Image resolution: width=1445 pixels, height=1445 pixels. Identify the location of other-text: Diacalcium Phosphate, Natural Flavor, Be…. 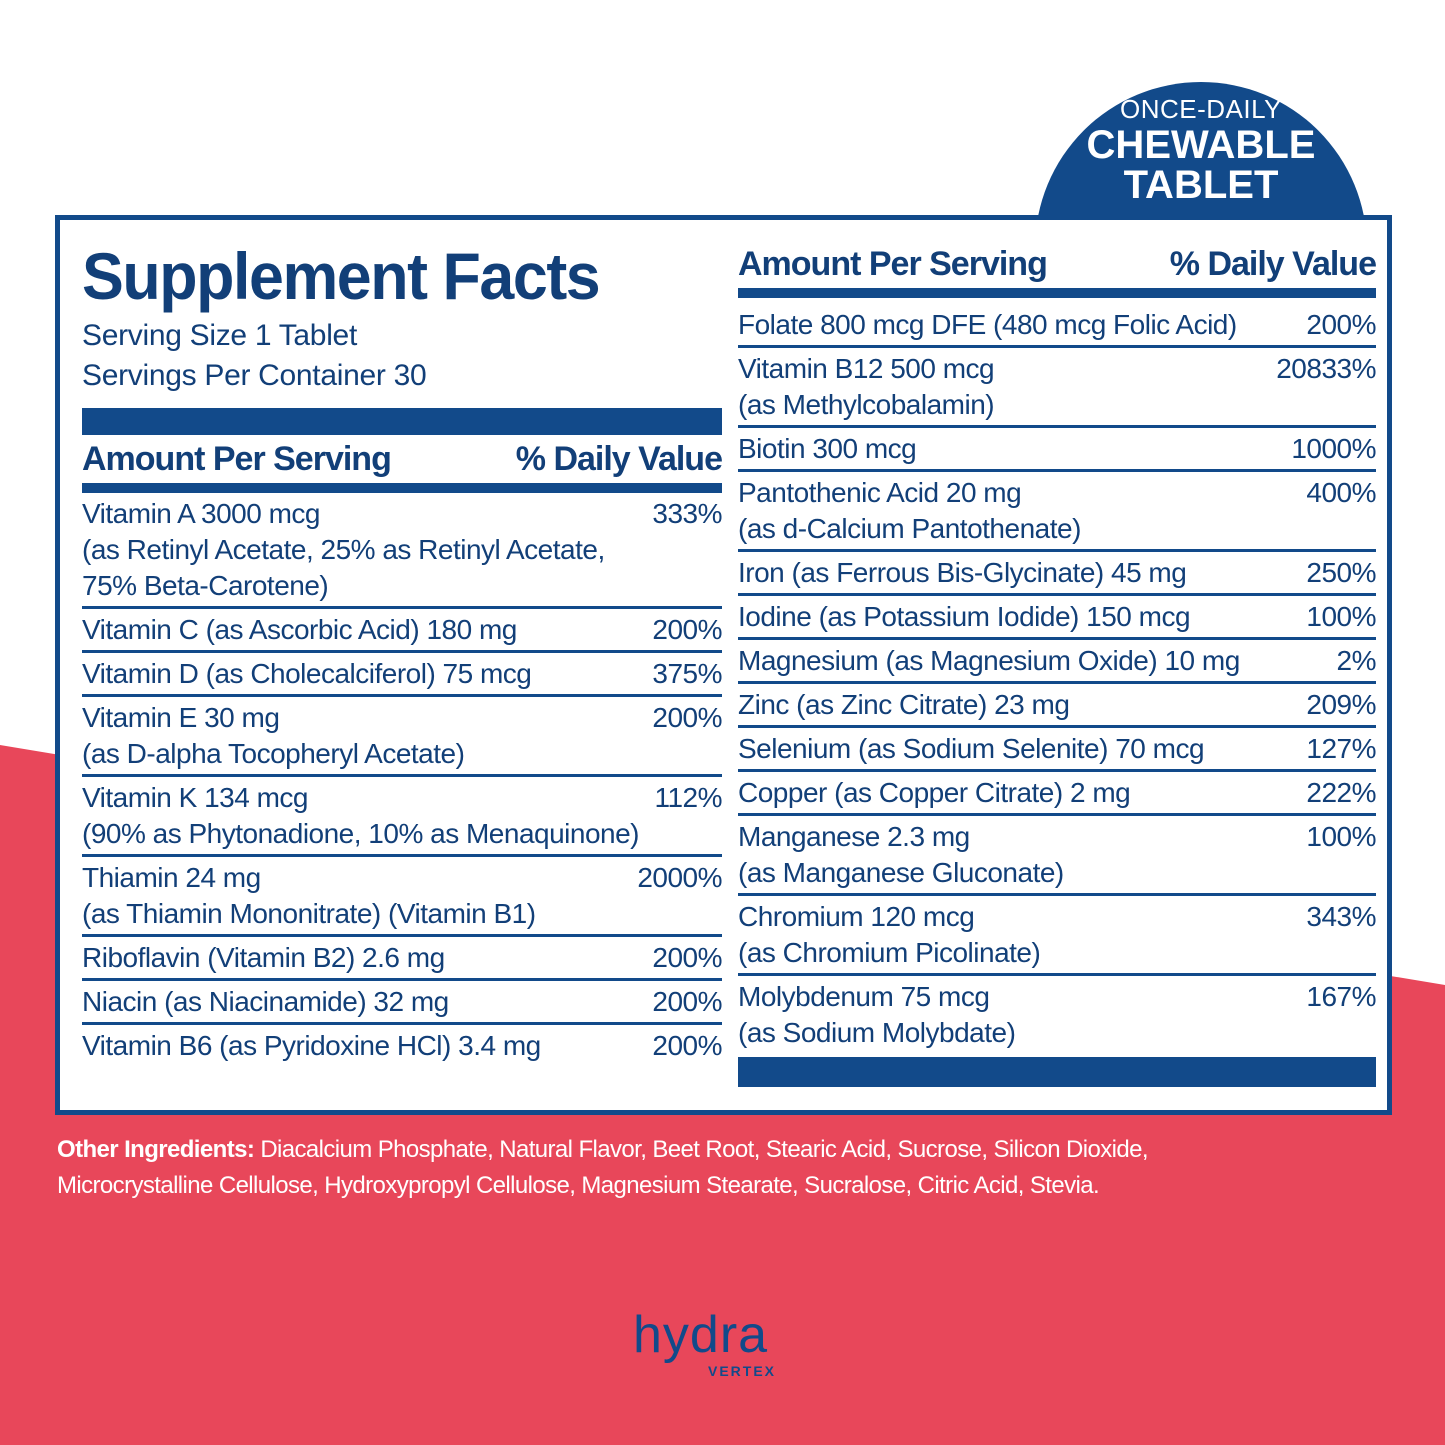
(603, 1167).